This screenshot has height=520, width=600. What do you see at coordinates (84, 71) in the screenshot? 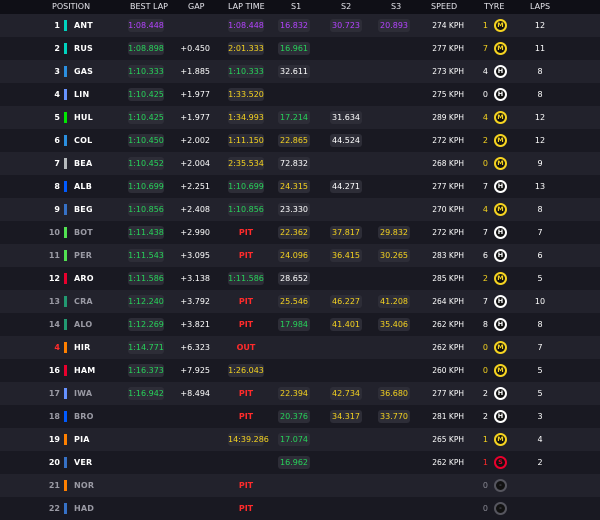
I see `driver-code: GAS` at bounding box center [84, 71].